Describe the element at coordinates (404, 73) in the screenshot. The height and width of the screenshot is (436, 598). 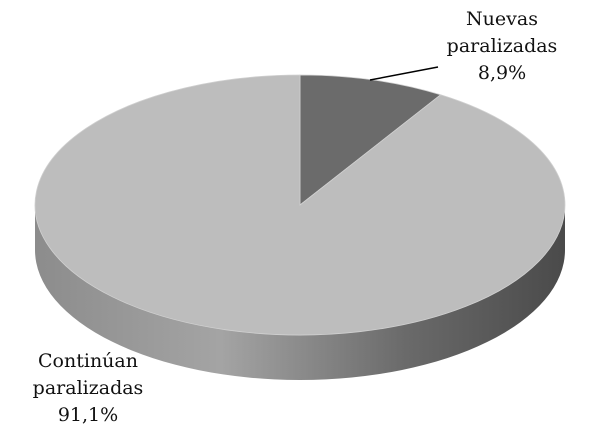
I see `leader-line` at that location.